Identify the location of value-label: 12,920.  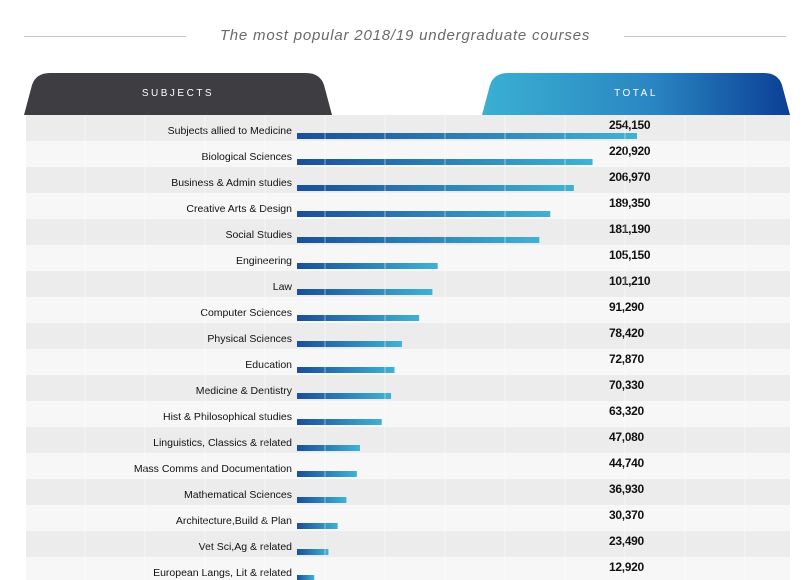
(627, 567).